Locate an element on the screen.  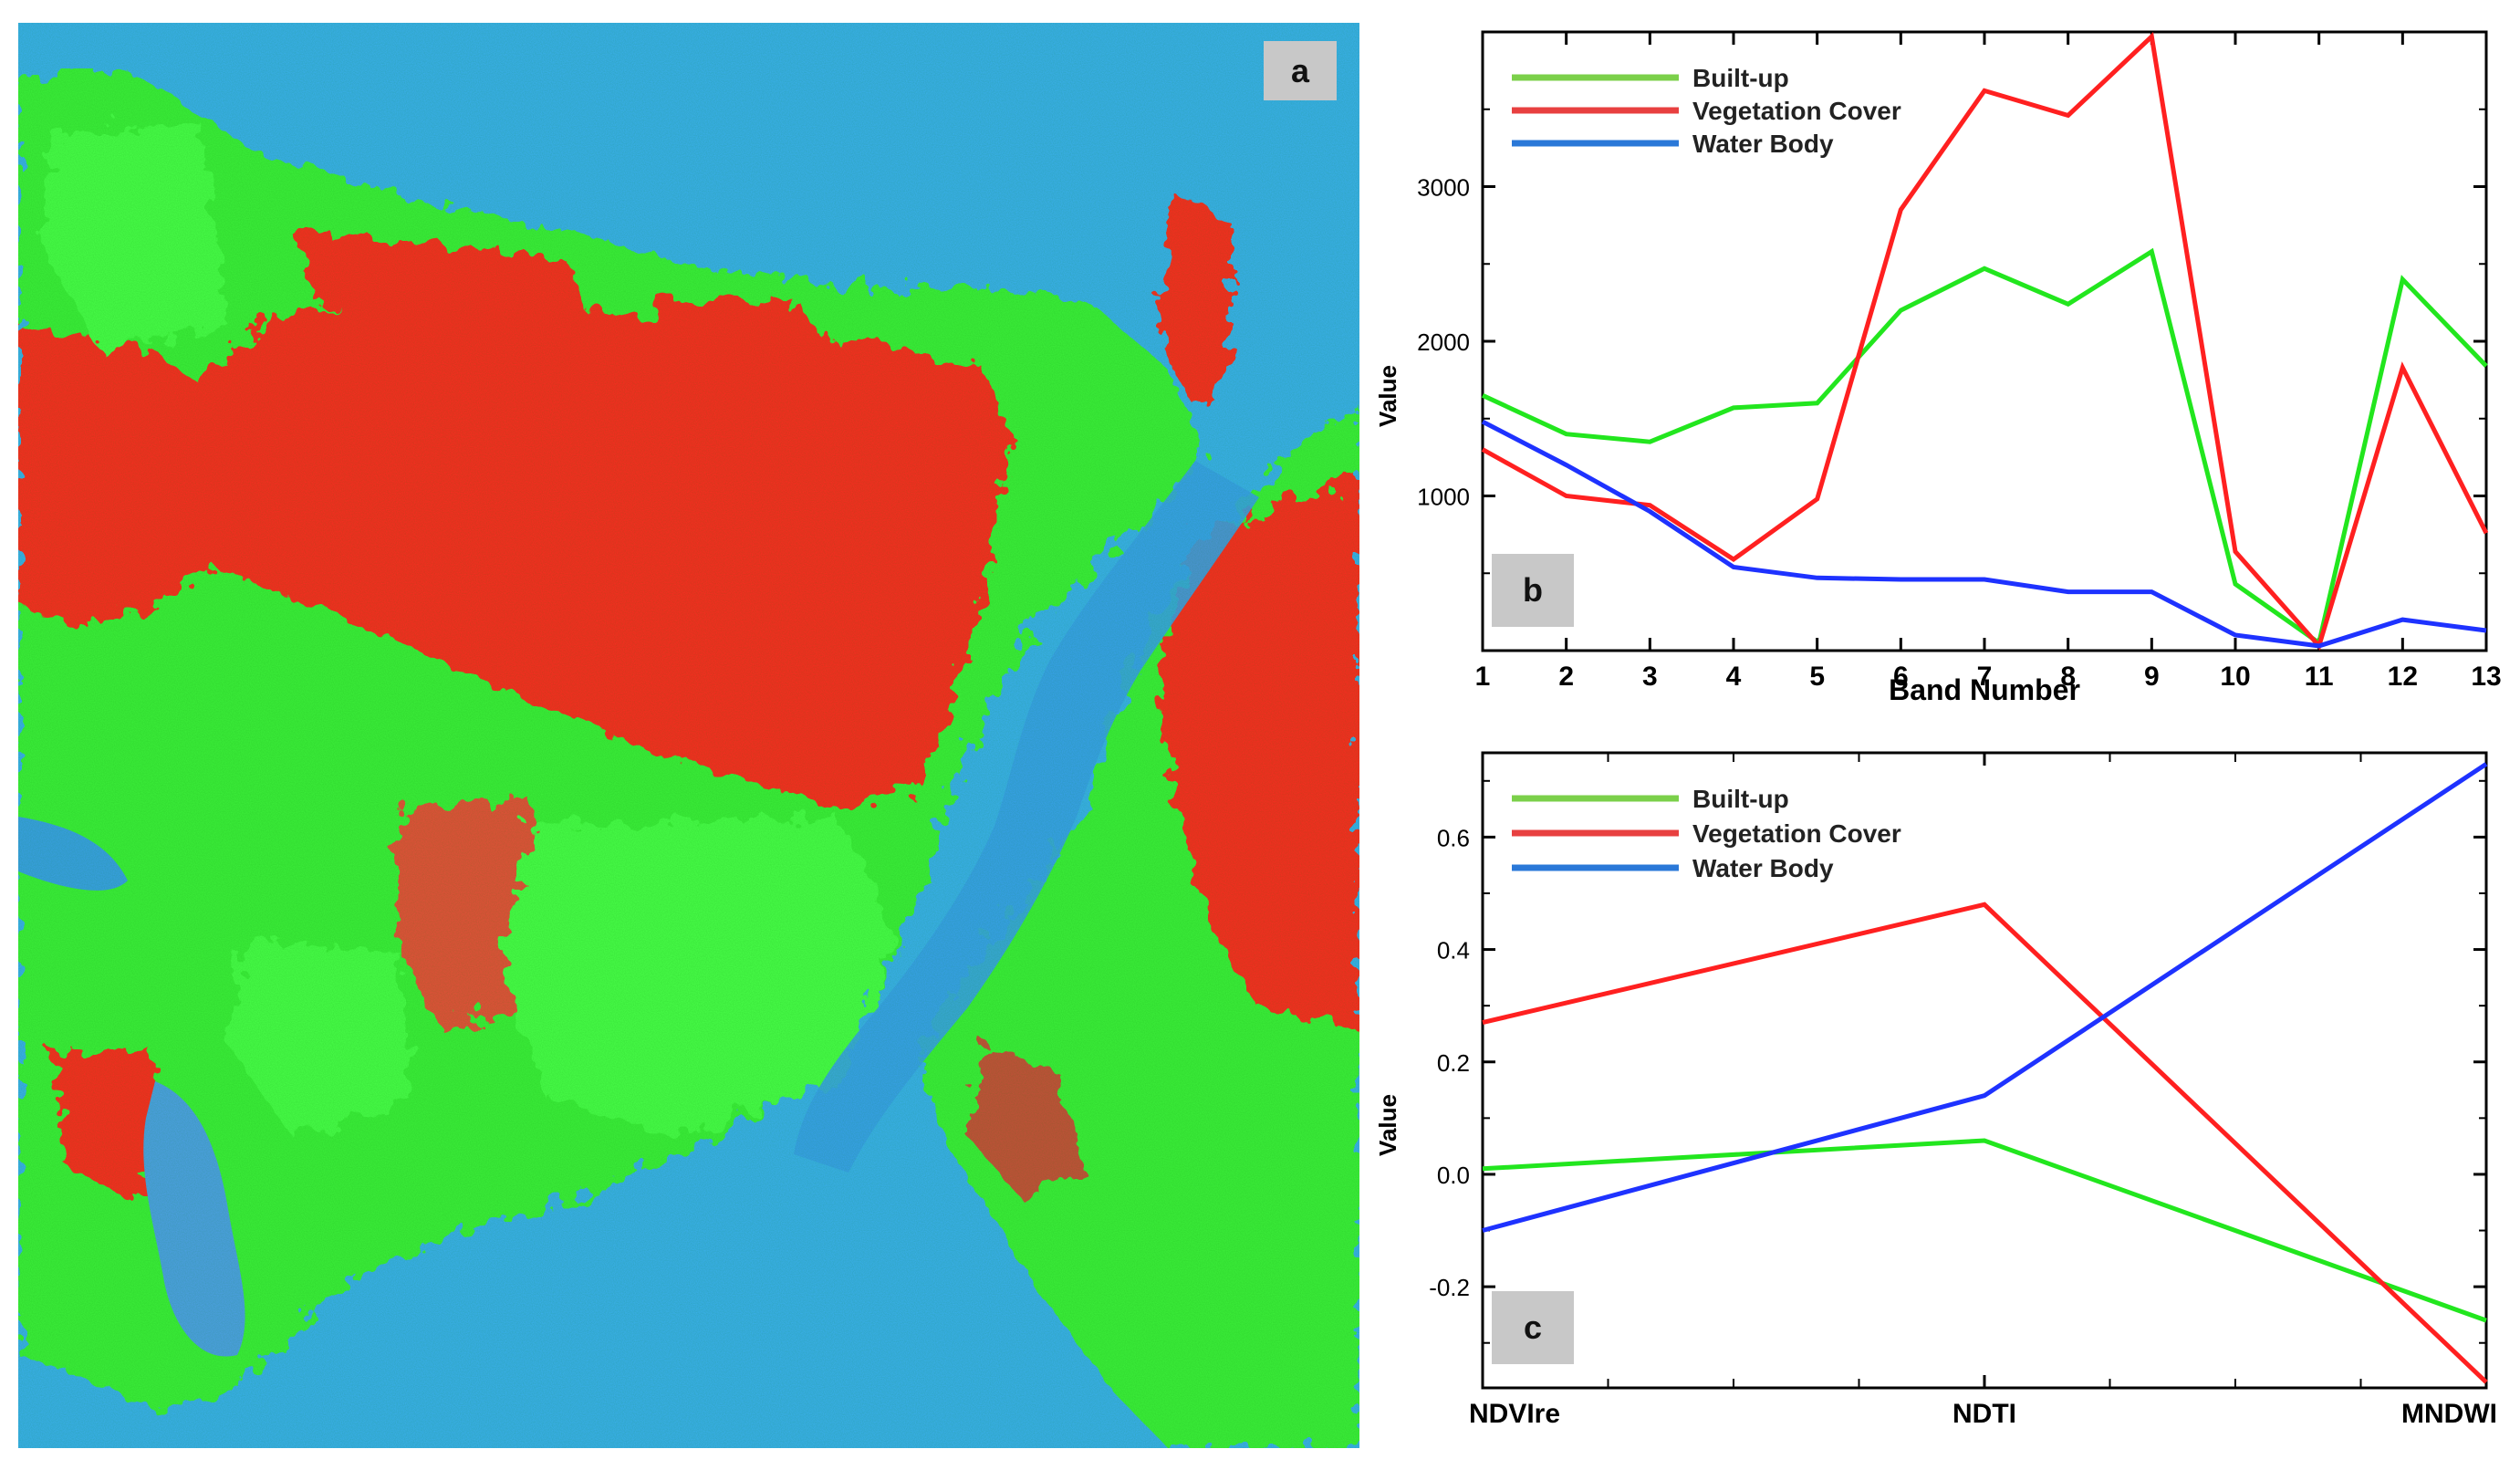
panel-label-c: c is located at coordinates (1533, 1327).